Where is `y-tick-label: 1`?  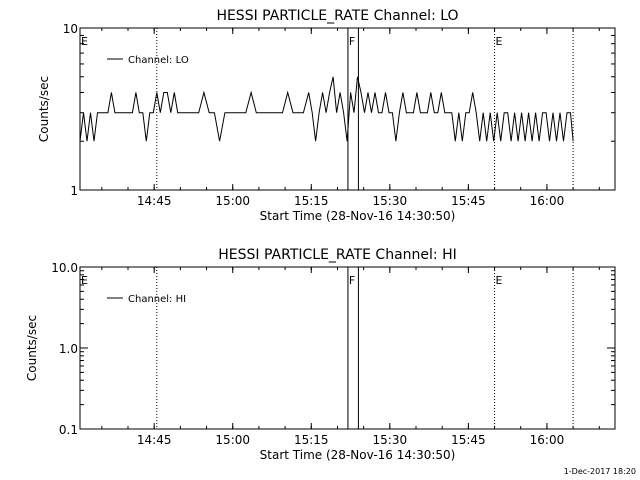 y-tick-label: 1 is located at coordinates (74, 191).